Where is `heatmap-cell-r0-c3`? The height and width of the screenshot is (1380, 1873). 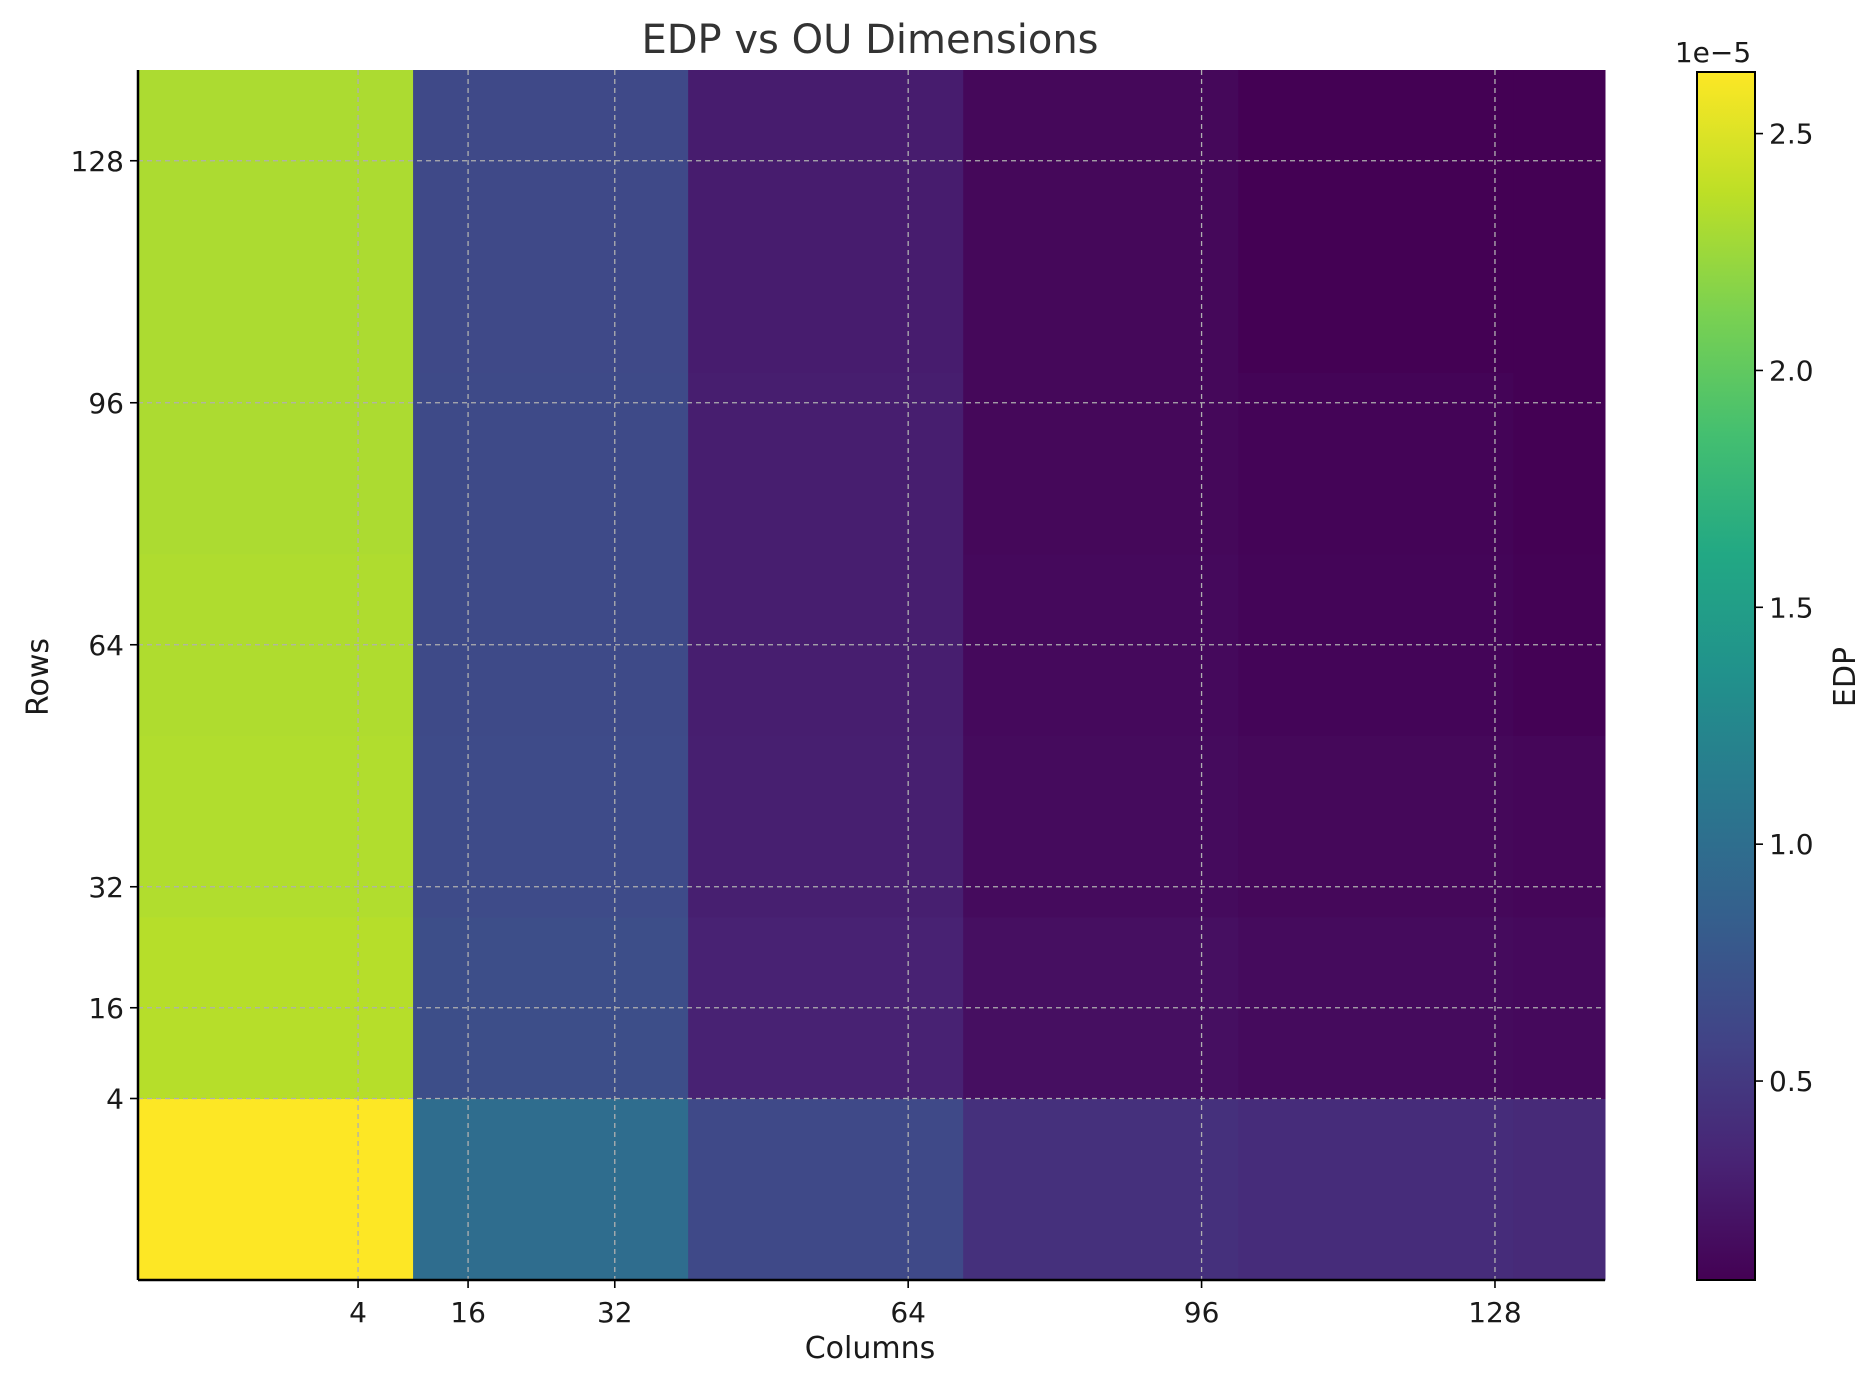 heatmap-cell-r0-c3 is located at coordinates (1101, 1189).